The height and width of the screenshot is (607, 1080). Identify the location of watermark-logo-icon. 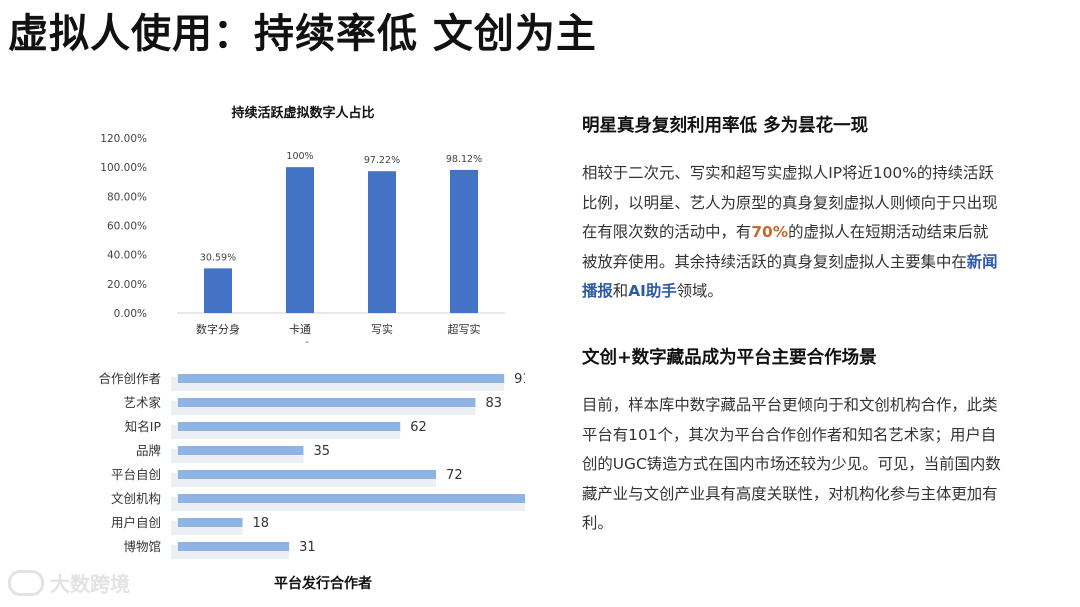
(26, 582).